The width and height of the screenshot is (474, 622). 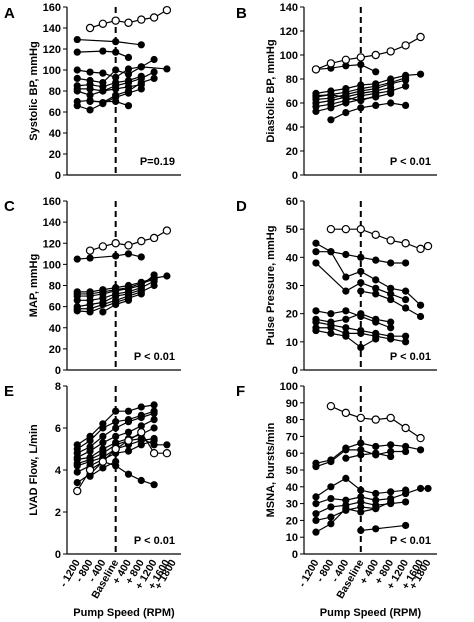 What do you see at coordinates (292, 230) in the screenshot?
I see `y-tick-label: 50` at bounding box center [292, 230].